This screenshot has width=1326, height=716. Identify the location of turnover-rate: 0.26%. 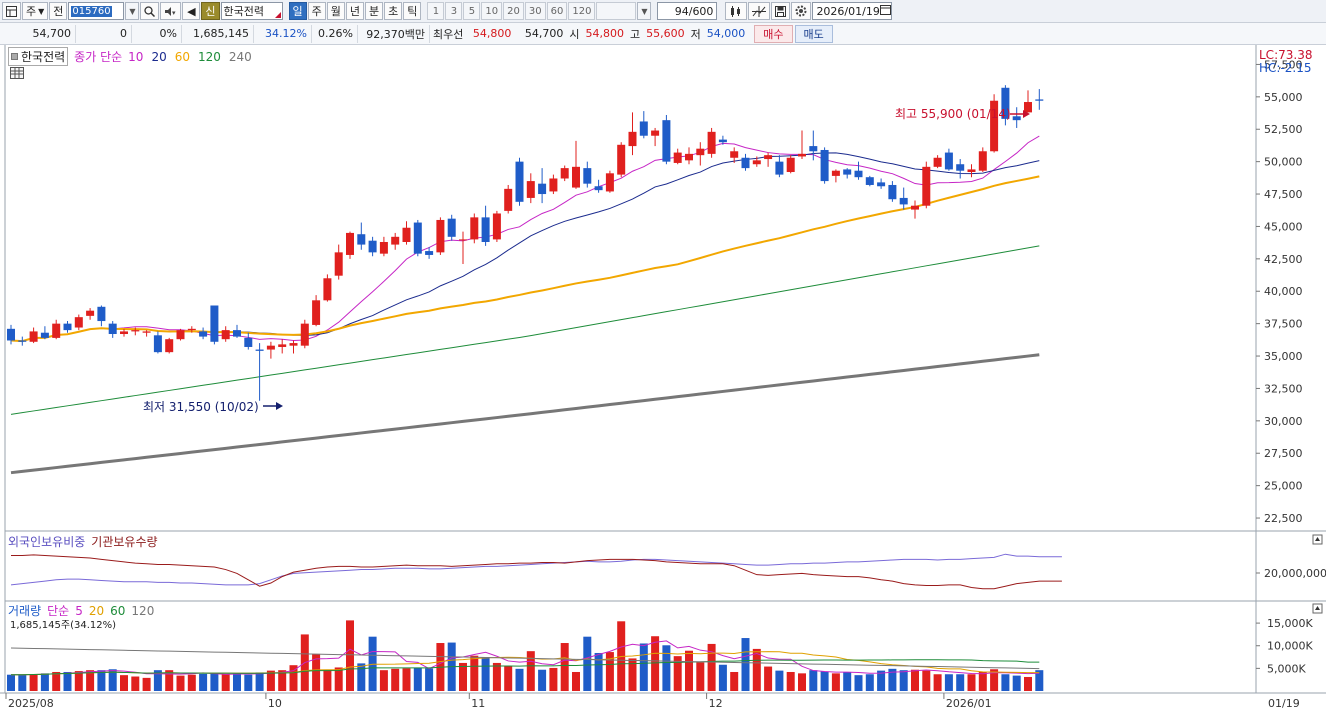
(335, 33).